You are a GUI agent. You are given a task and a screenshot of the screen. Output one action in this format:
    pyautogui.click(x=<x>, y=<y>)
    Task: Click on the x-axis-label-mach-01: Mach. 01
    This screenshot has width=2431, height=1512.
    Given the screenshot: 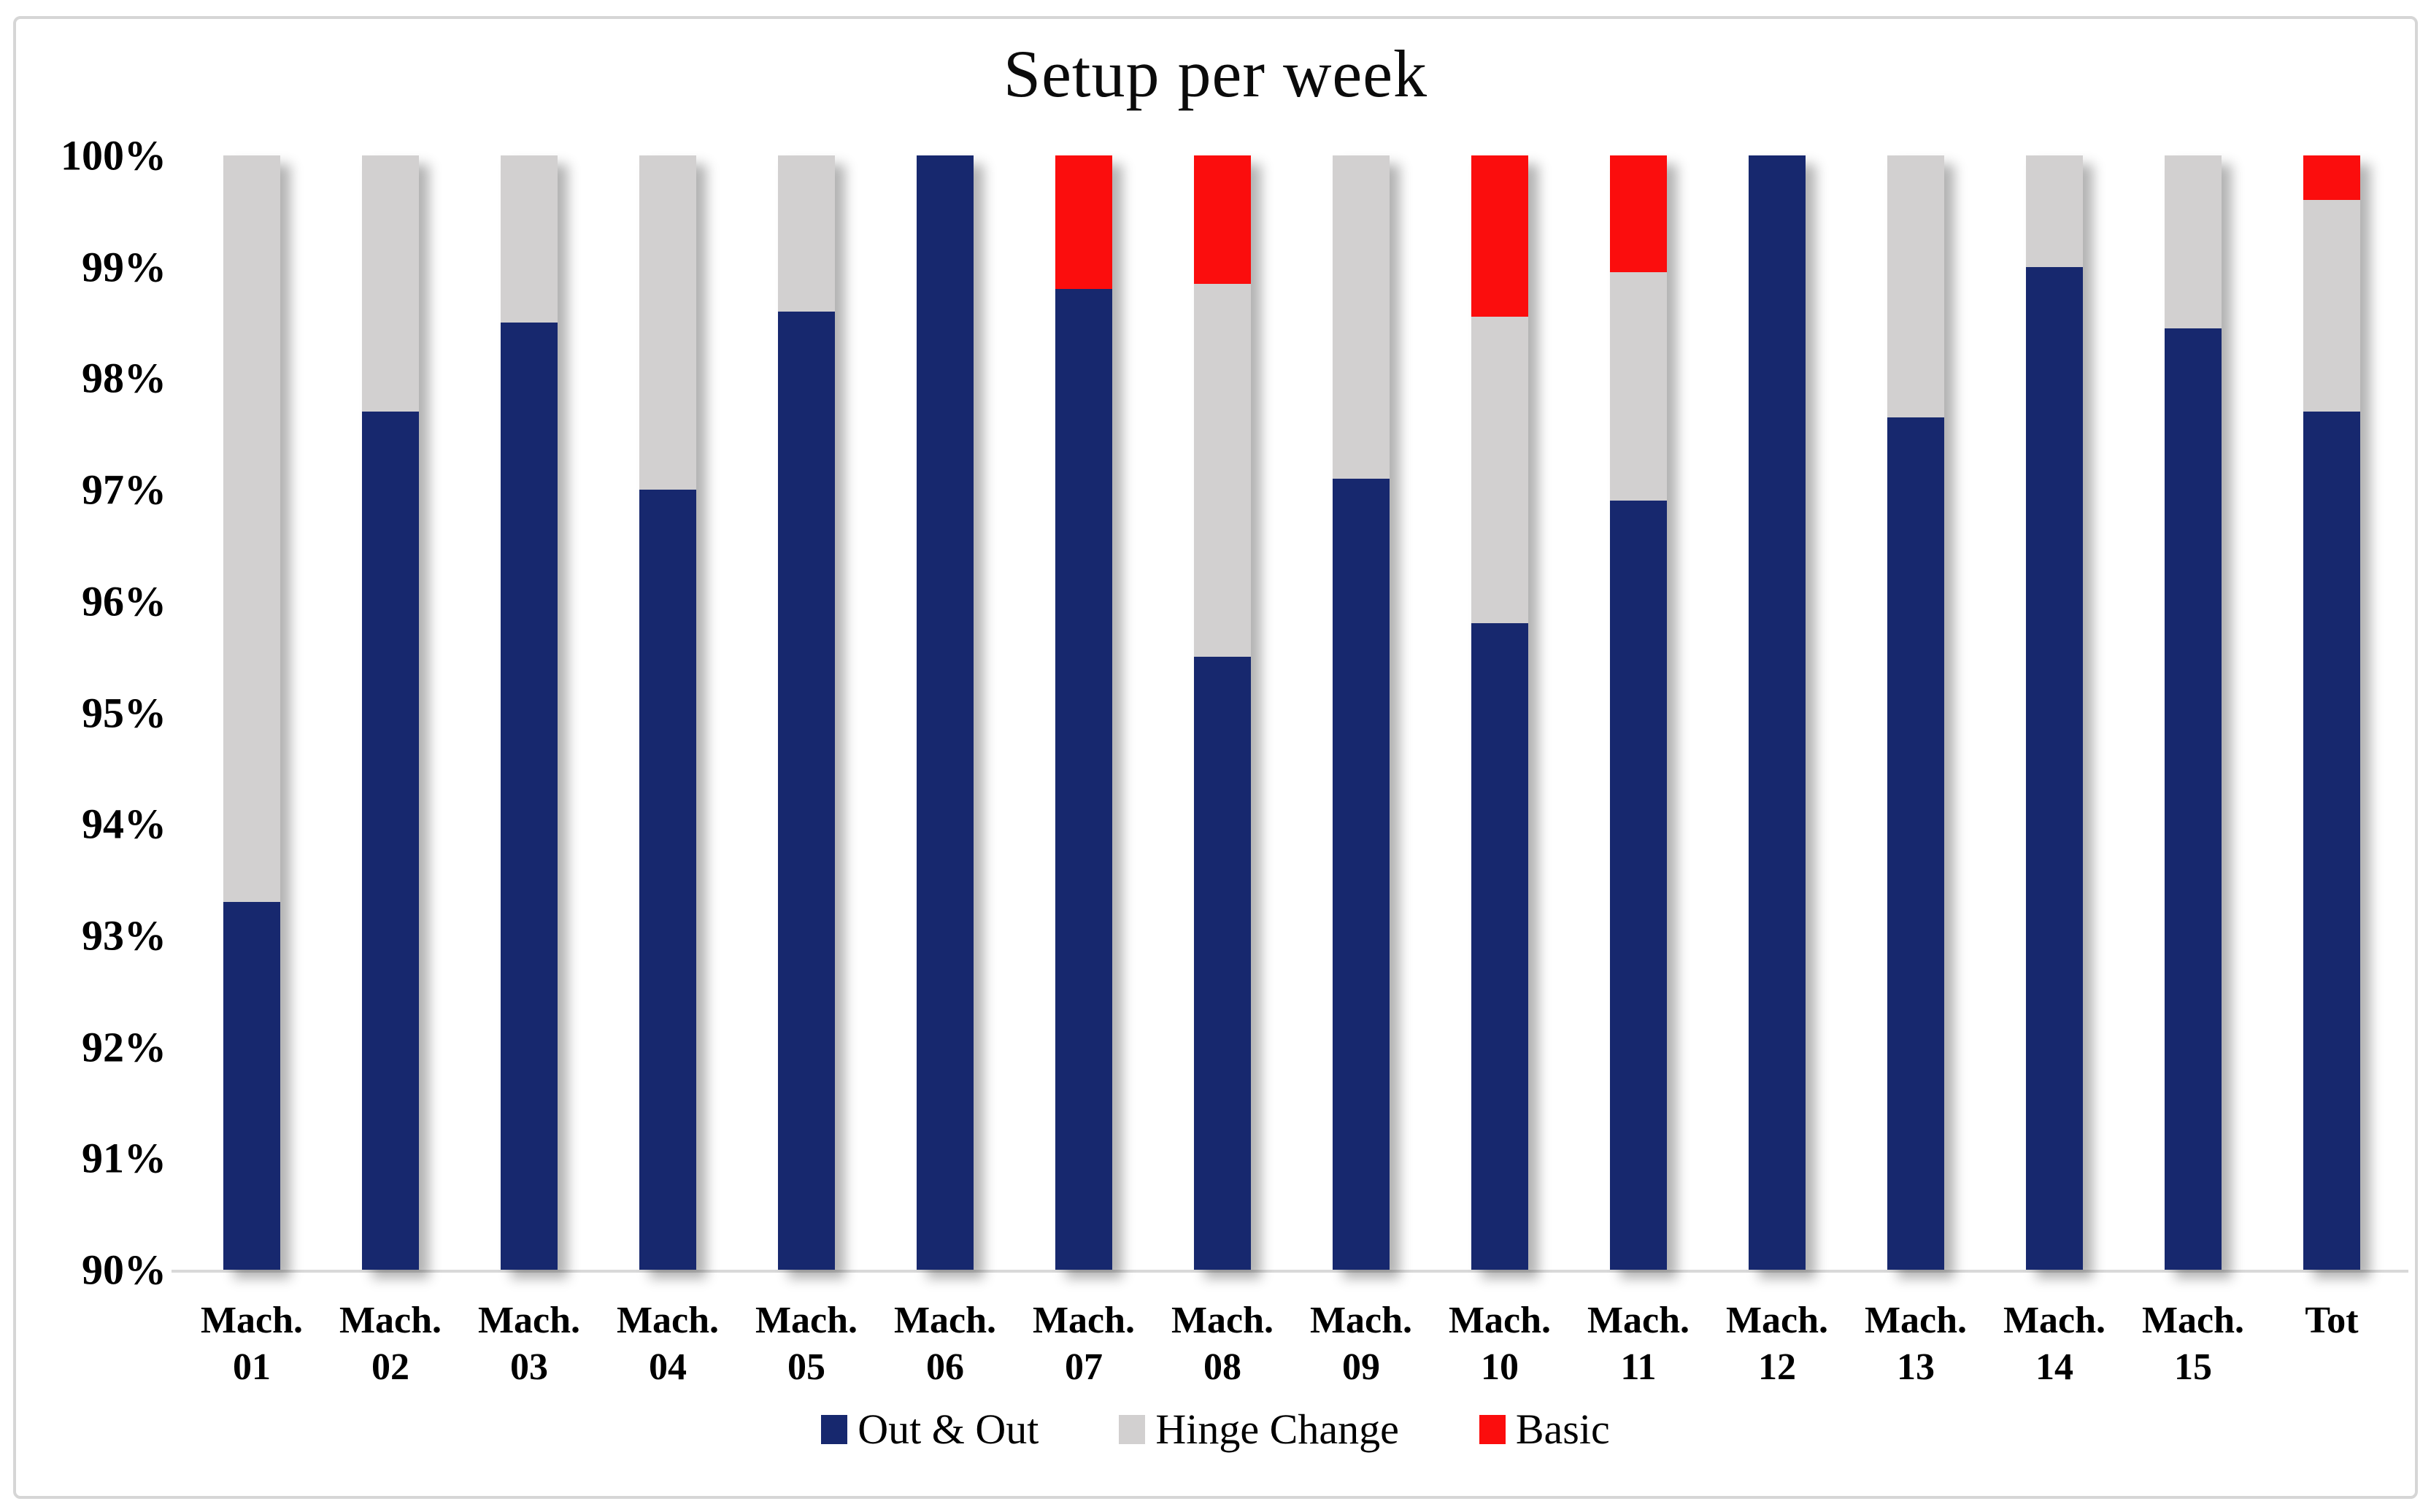 What is the action you would take?
    pyautogui.click(x=252, y=1344)
    